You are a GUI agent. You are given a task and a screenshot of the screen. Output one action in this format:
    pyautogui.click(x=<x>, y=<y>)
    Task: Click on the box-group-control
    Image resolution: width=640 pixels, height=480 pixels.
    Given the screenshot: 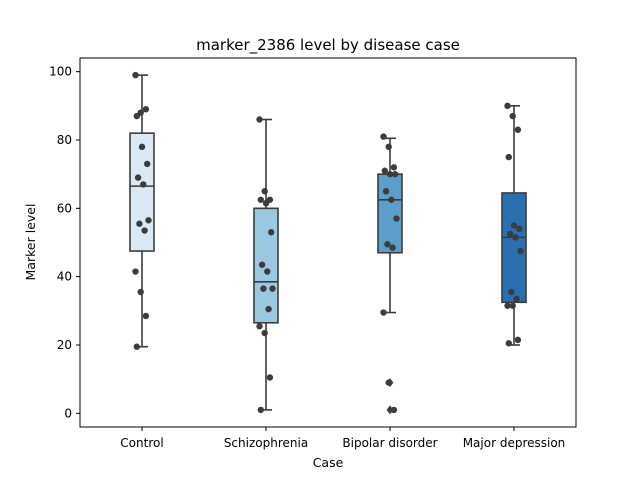 What is the action you would take?
    pyautogui.click(x=142, y=211)
    